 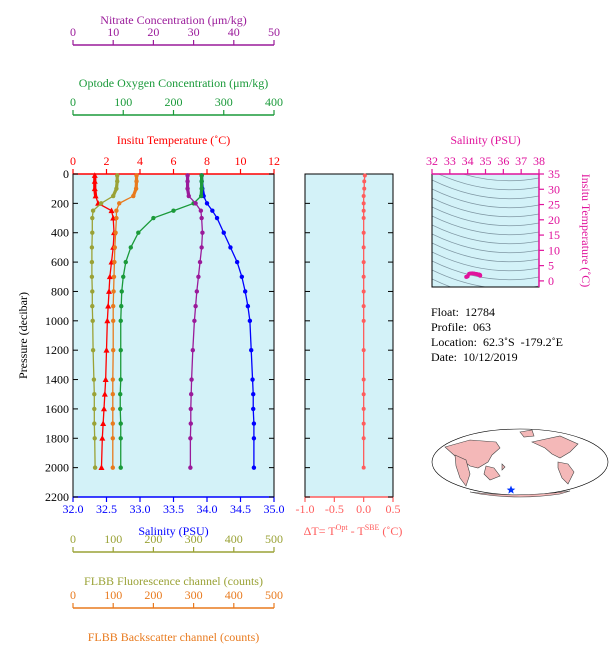 What do you see at coordinates (511, 489) in the screenshot?
I see `float-location-star` at bounding box center [511, 489].